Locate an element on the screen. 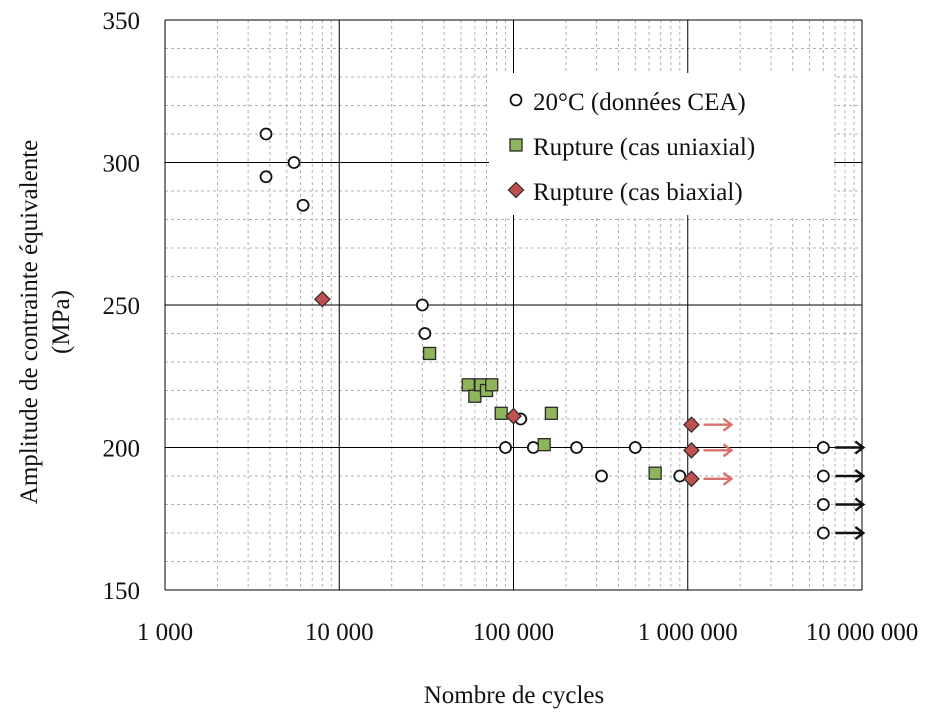  y-tick-label: 300 is located at coordinates (122, 164).